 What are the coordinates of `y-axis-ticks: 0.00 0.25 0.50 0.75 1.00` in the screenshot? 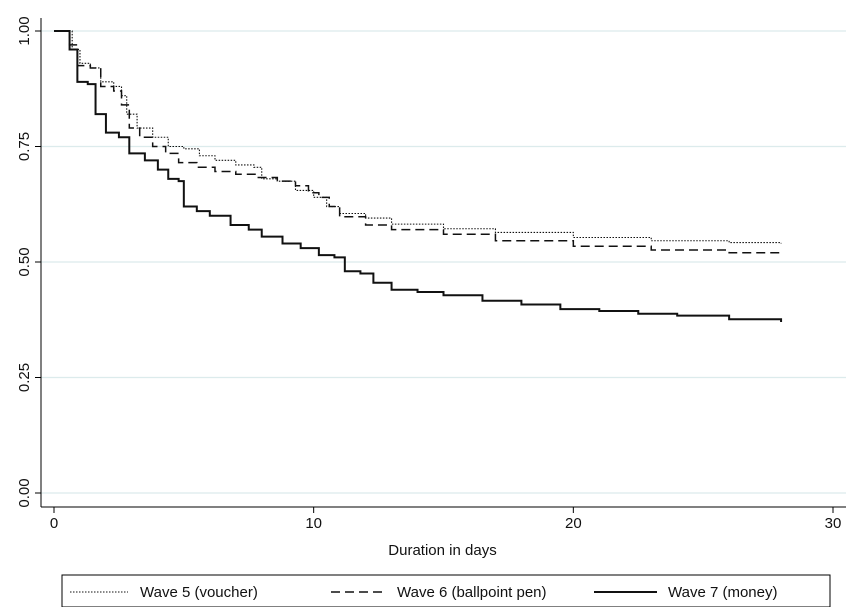 It's located at (28, 262).